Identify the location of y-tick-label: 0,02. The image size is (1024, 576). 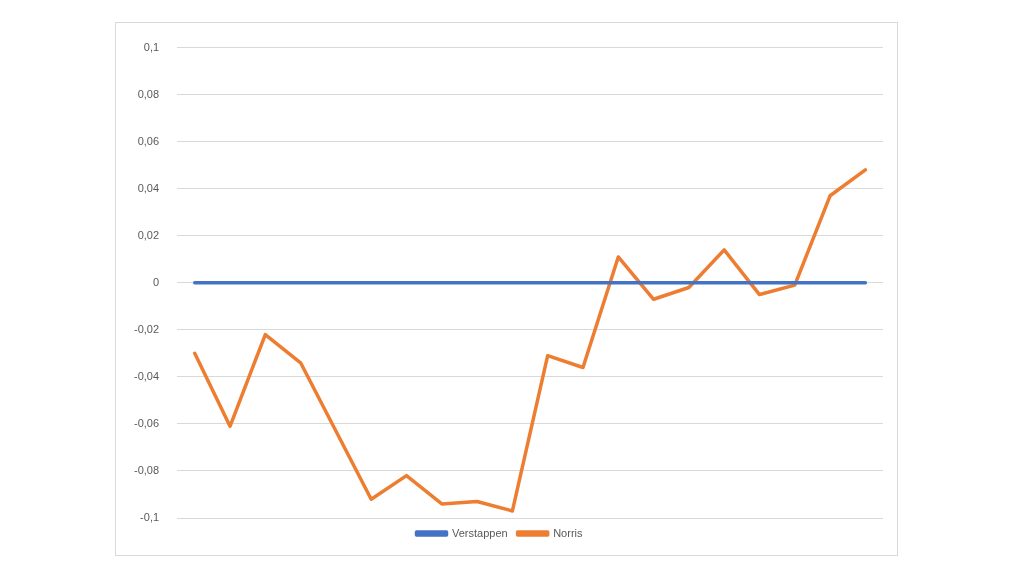
(148, 234).